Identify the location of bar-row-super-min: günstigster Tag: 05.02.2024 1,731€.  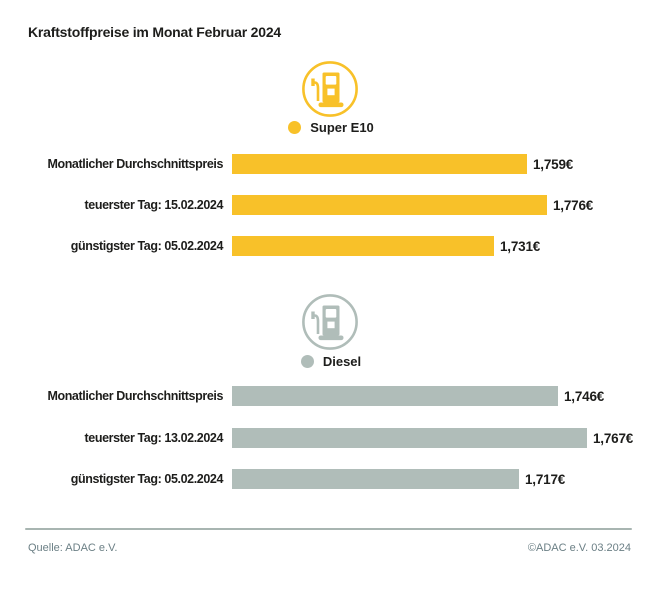
(348, 246).